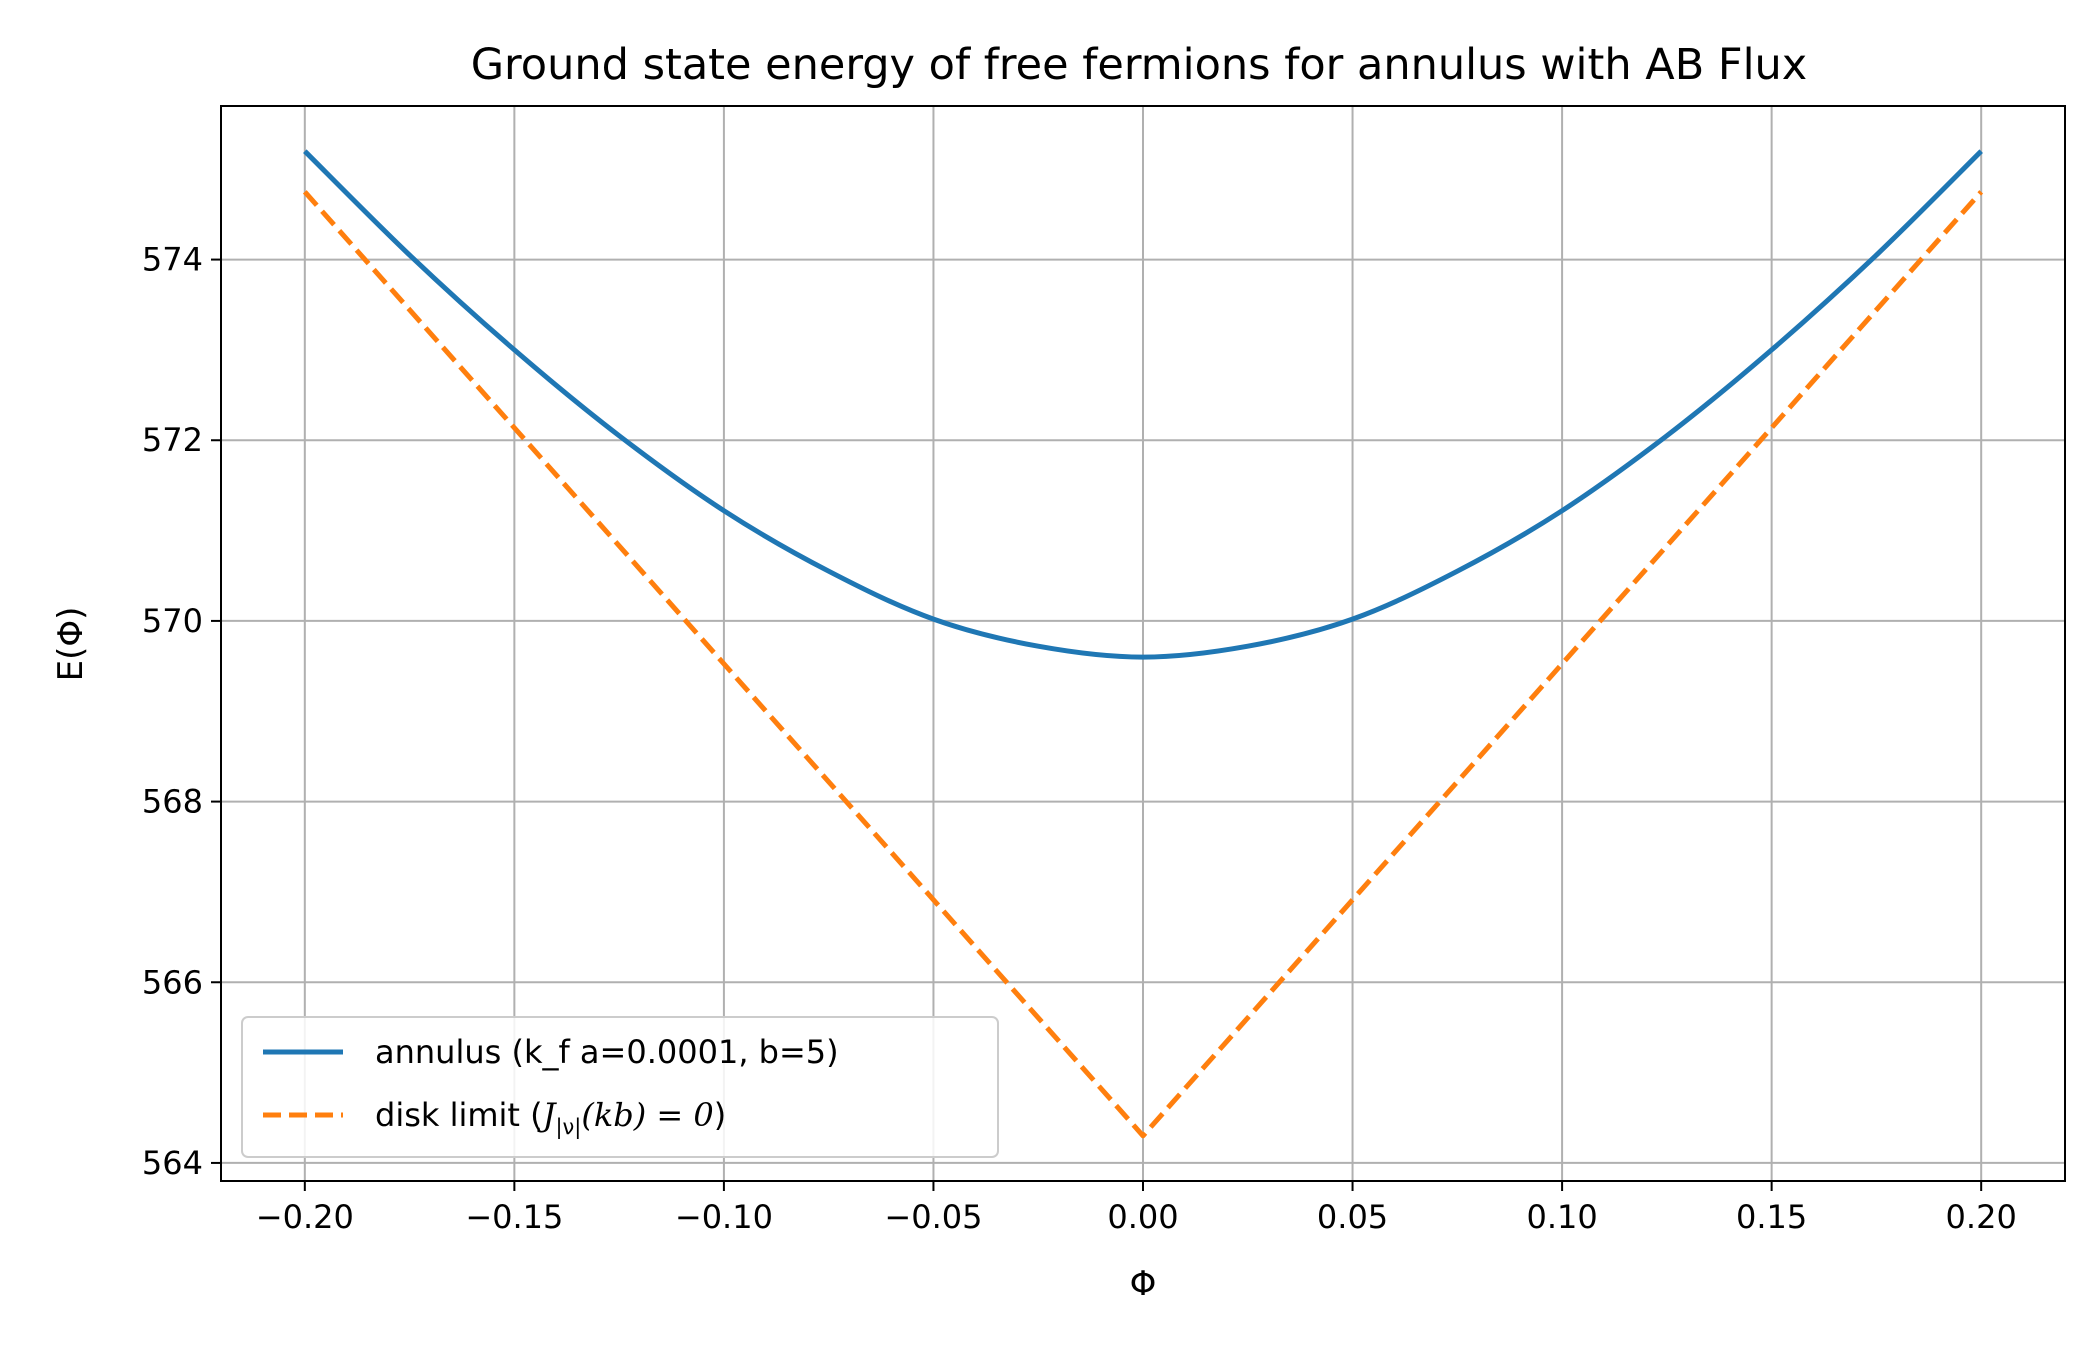 The height and width of the screenshot is (1350, 2100). I want to click on x-tick-label: 0.10, so click(1561, 1217).